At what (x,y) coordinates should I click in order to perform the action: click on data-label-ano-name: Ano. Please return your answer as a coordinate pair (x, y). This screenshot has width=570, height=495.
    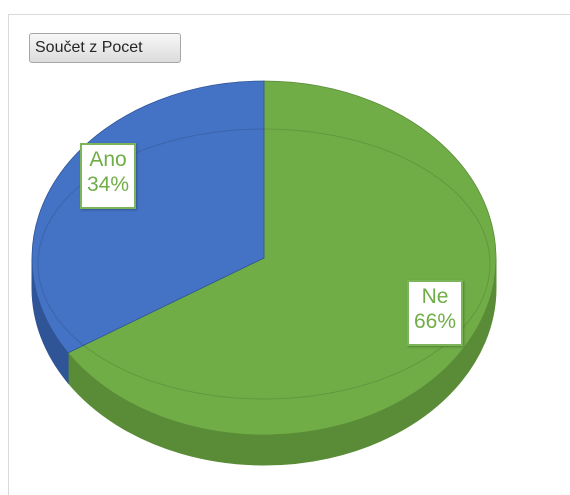
    Looking at the image, I should click on (108, 159).